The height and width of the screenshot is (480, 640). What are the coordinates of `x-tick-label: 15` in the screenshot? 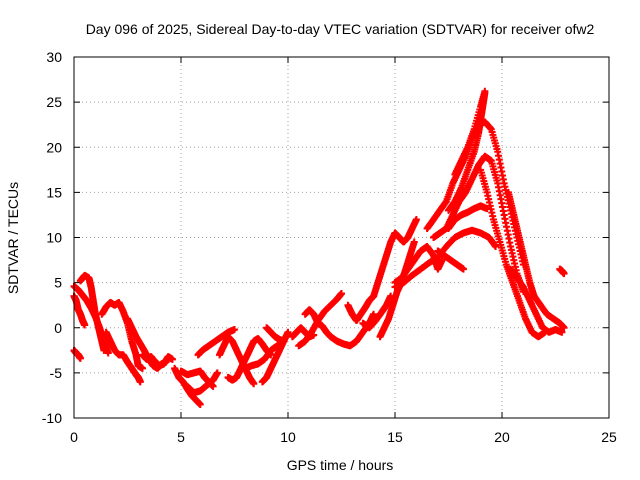 It's located at (395, 437).